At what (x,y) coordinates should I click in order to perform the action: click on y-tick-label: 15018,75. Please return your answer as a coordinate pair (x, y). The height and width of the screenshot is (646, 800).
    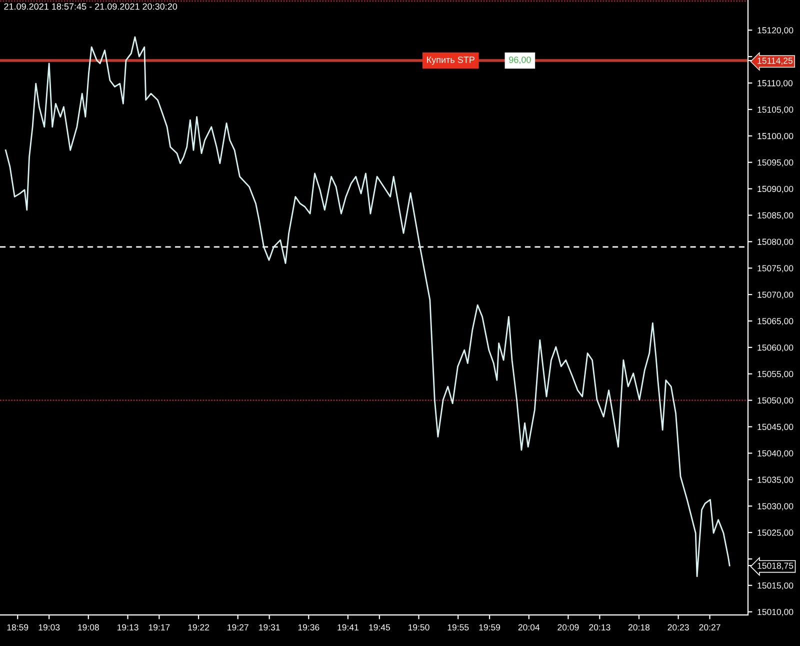
    Looking at the image, I should click on (776, 566).